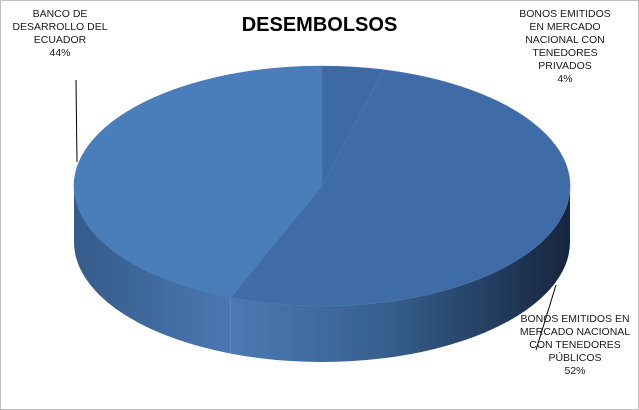 The height and width of the screenshot is (410, 639). What do you see at coordinates (60, 53) in the screenshot?
I see `slice-value-label: 44%` at bounding box center [60, 53].